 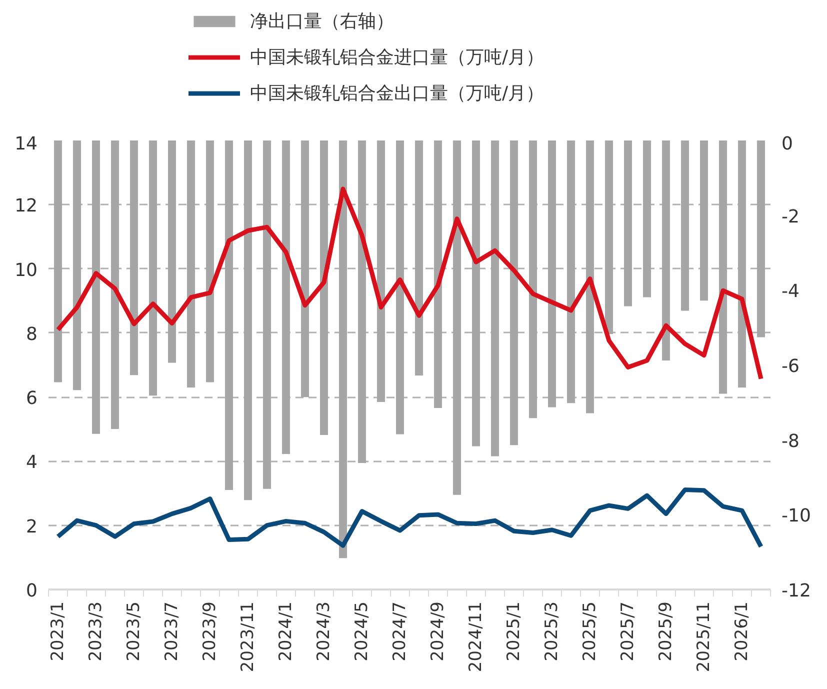 I want to click on x-tick-label: 2024/1, so click(x=286, y=631).